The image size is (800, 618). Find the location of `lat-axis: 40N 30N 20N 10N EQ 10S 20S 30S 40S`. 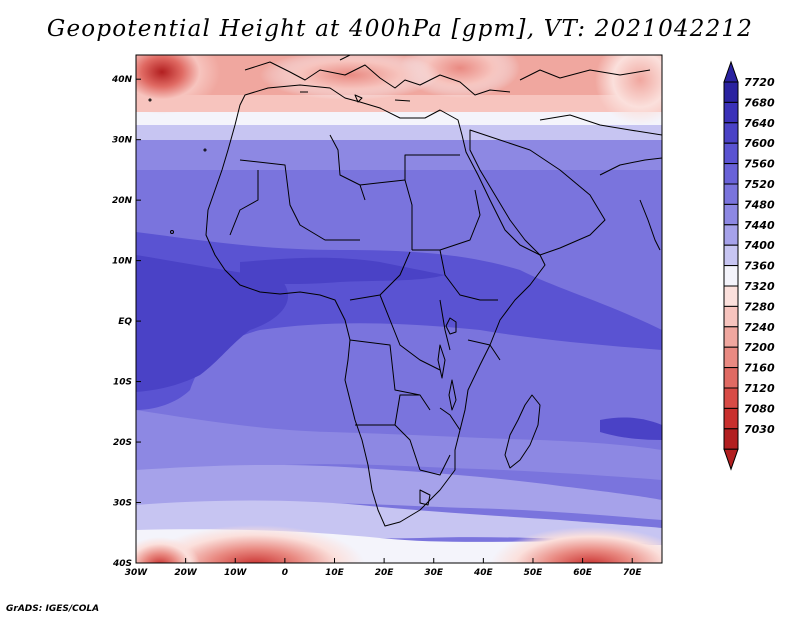

lat-axis: 40N 30N 20N 10N EQ 10S 20S 30S 40S is located at coordinates (126, 322).